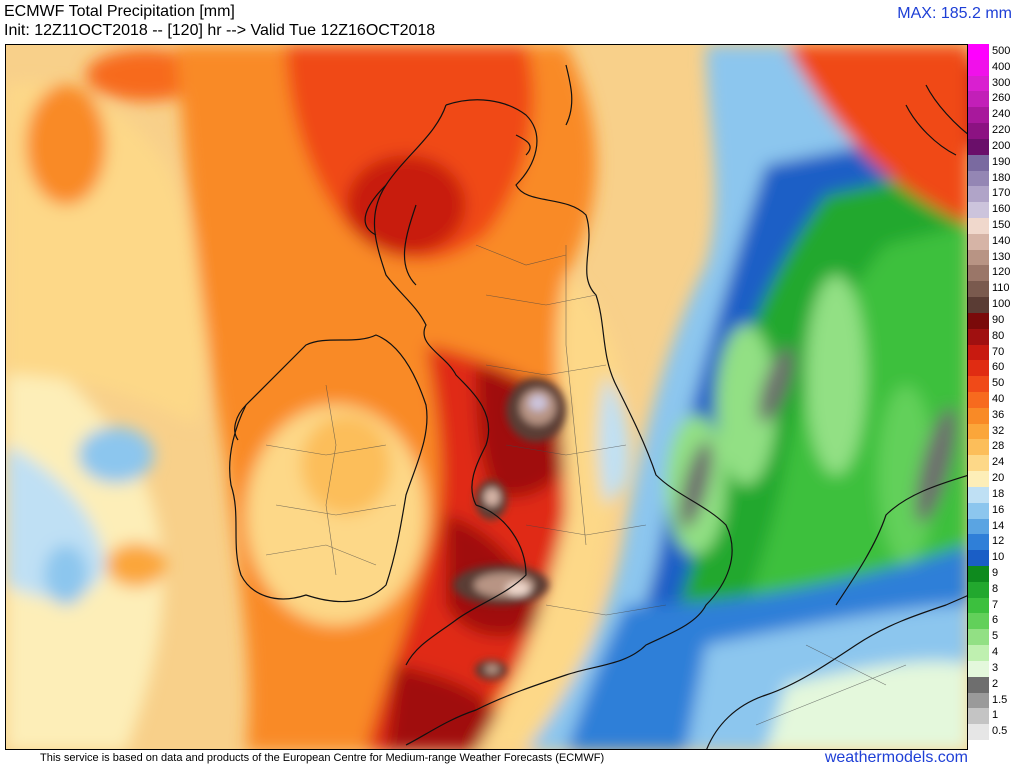 This screenshot has height=768, width=1024. I want to click on legend-label: 28, so click(998, 446).